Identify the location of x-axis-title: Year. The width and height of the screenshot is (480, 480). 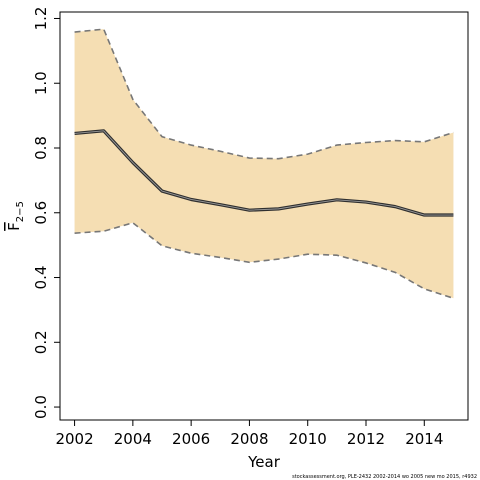
(264, 462).